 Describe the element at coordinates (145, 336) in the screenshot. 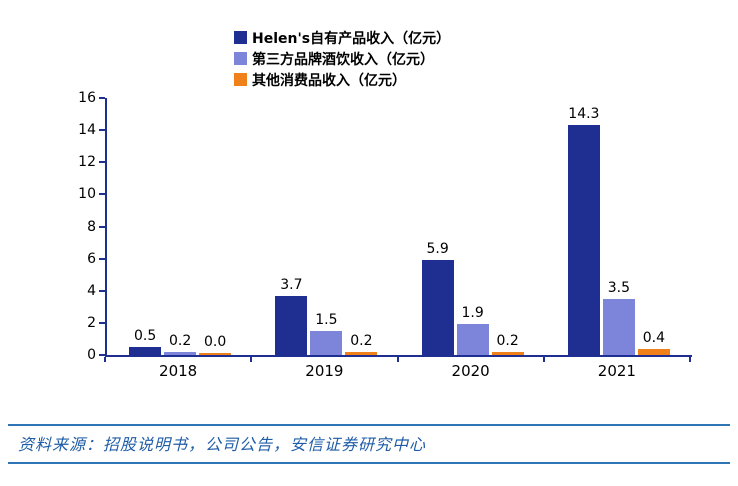

I see `bar-value-label: 0.5` at that location.